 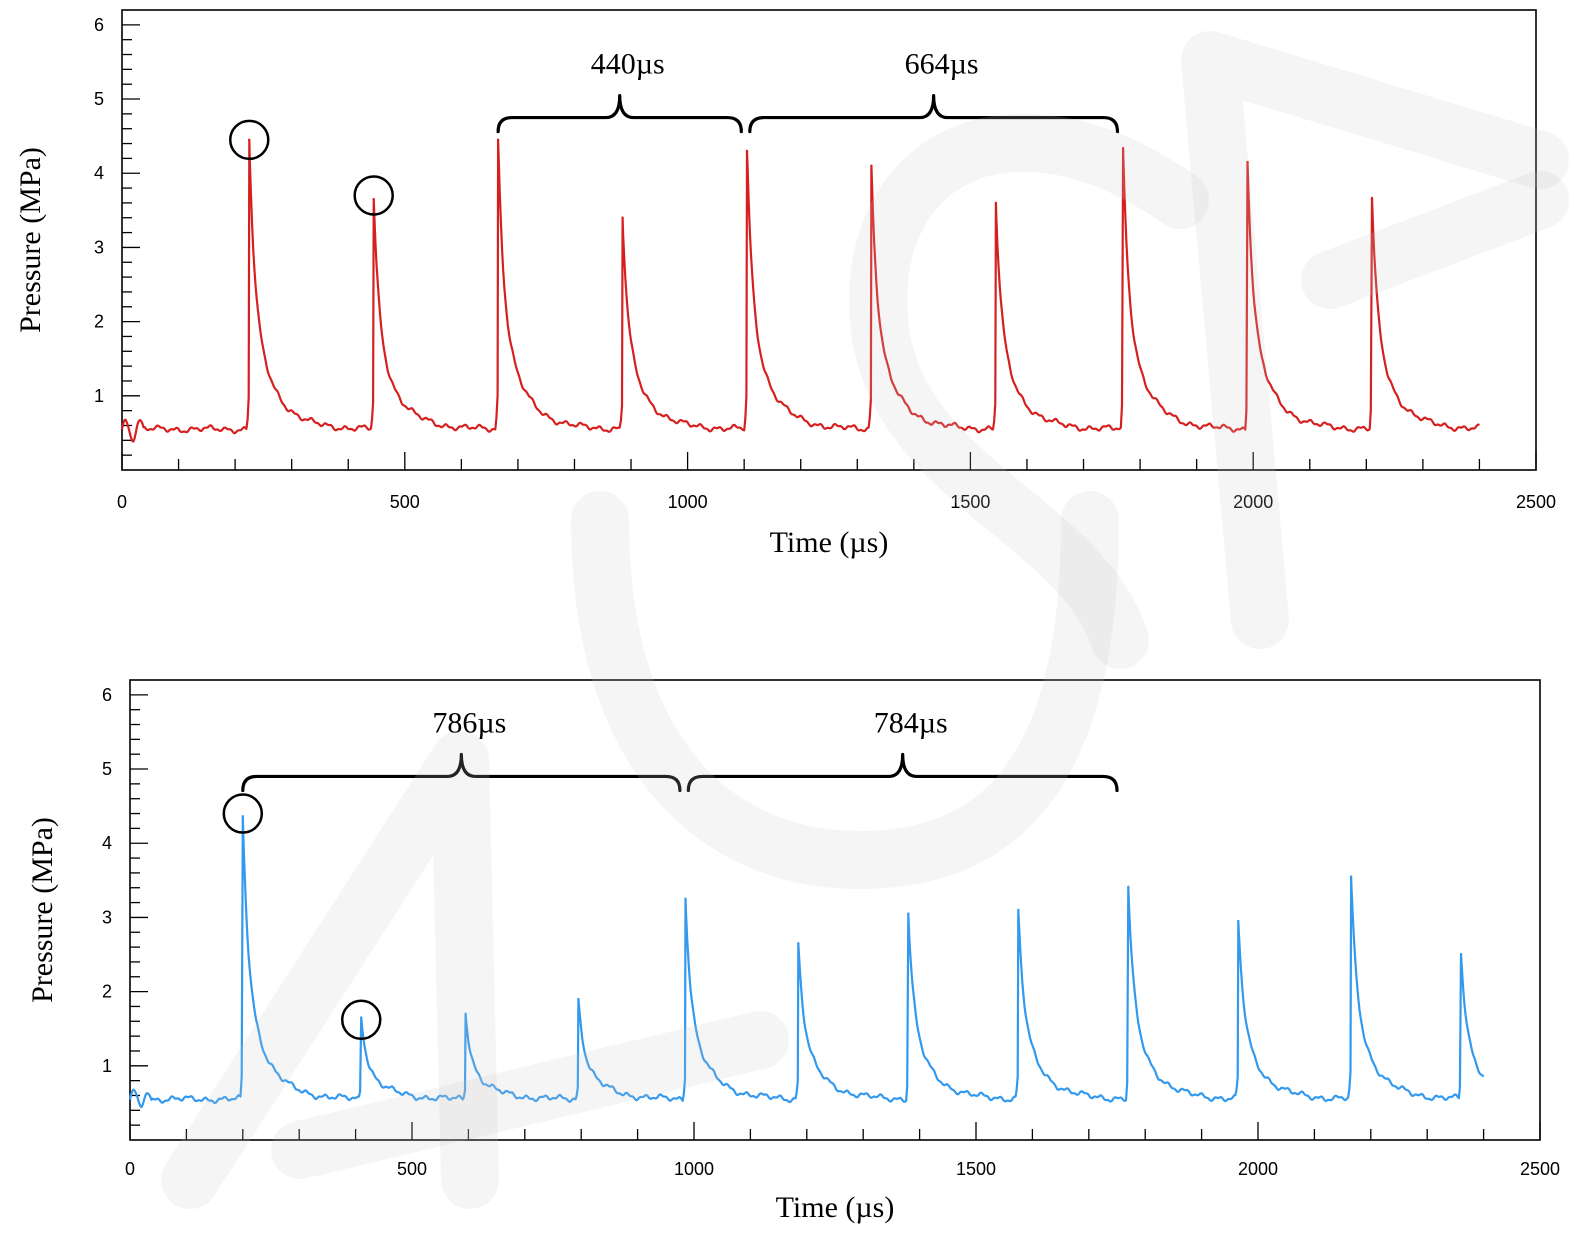 I want to click on interval-label: 664µs, so click(x=942, y=64).